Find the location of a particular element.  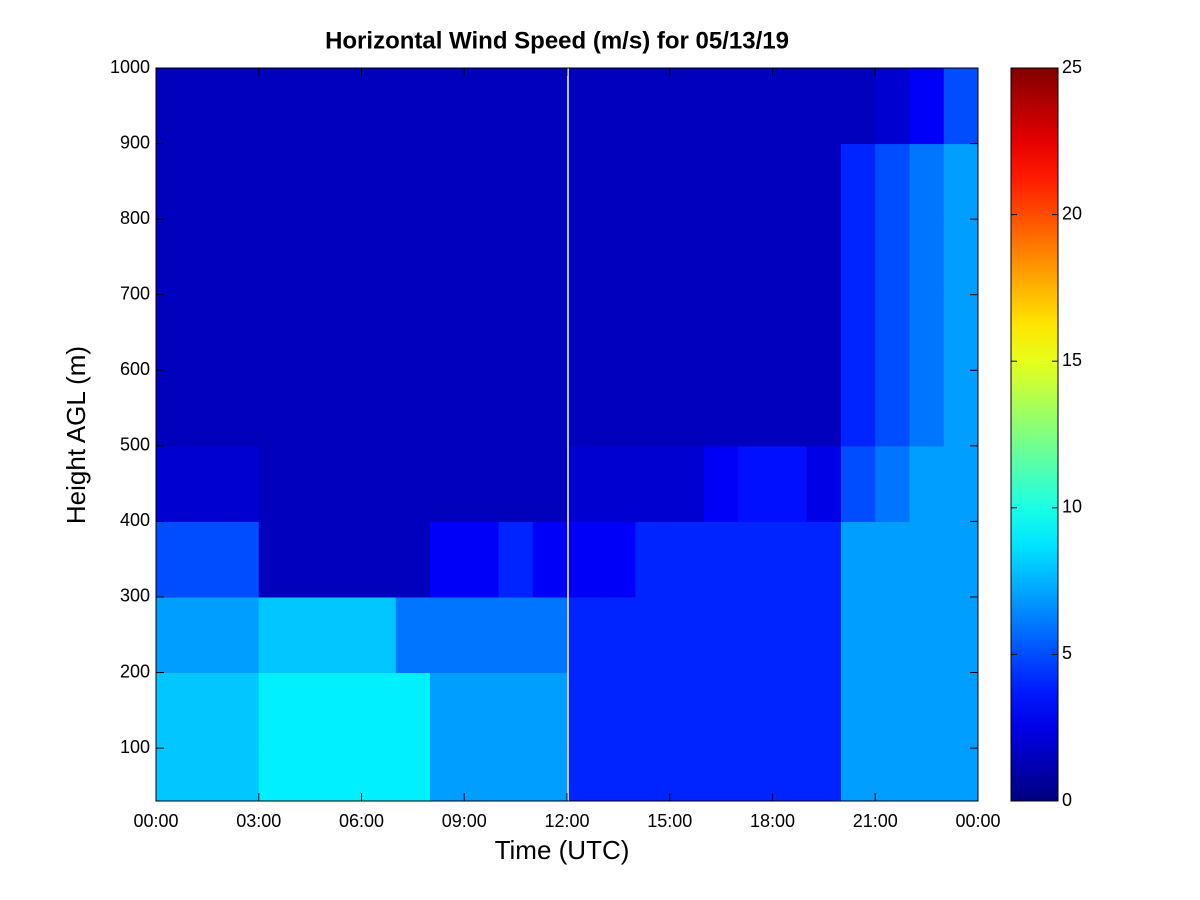

x-tick-label: 09:00 is located at coordinates (464, 821).